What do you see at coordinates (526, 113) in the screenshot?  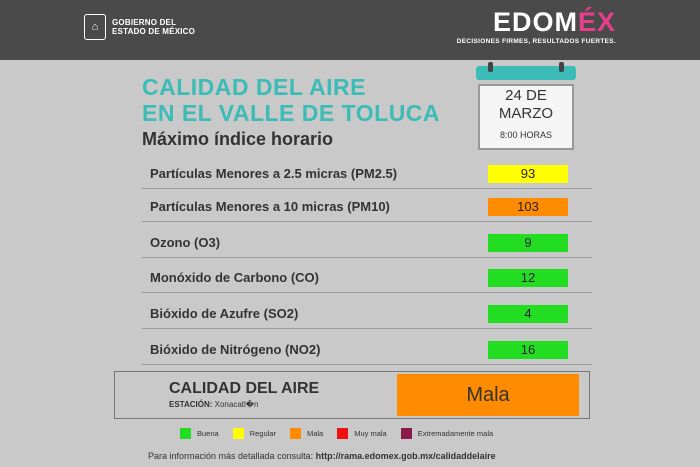 I see `calendar-date-line-2: MARZO` at bounding box center [526, 113].